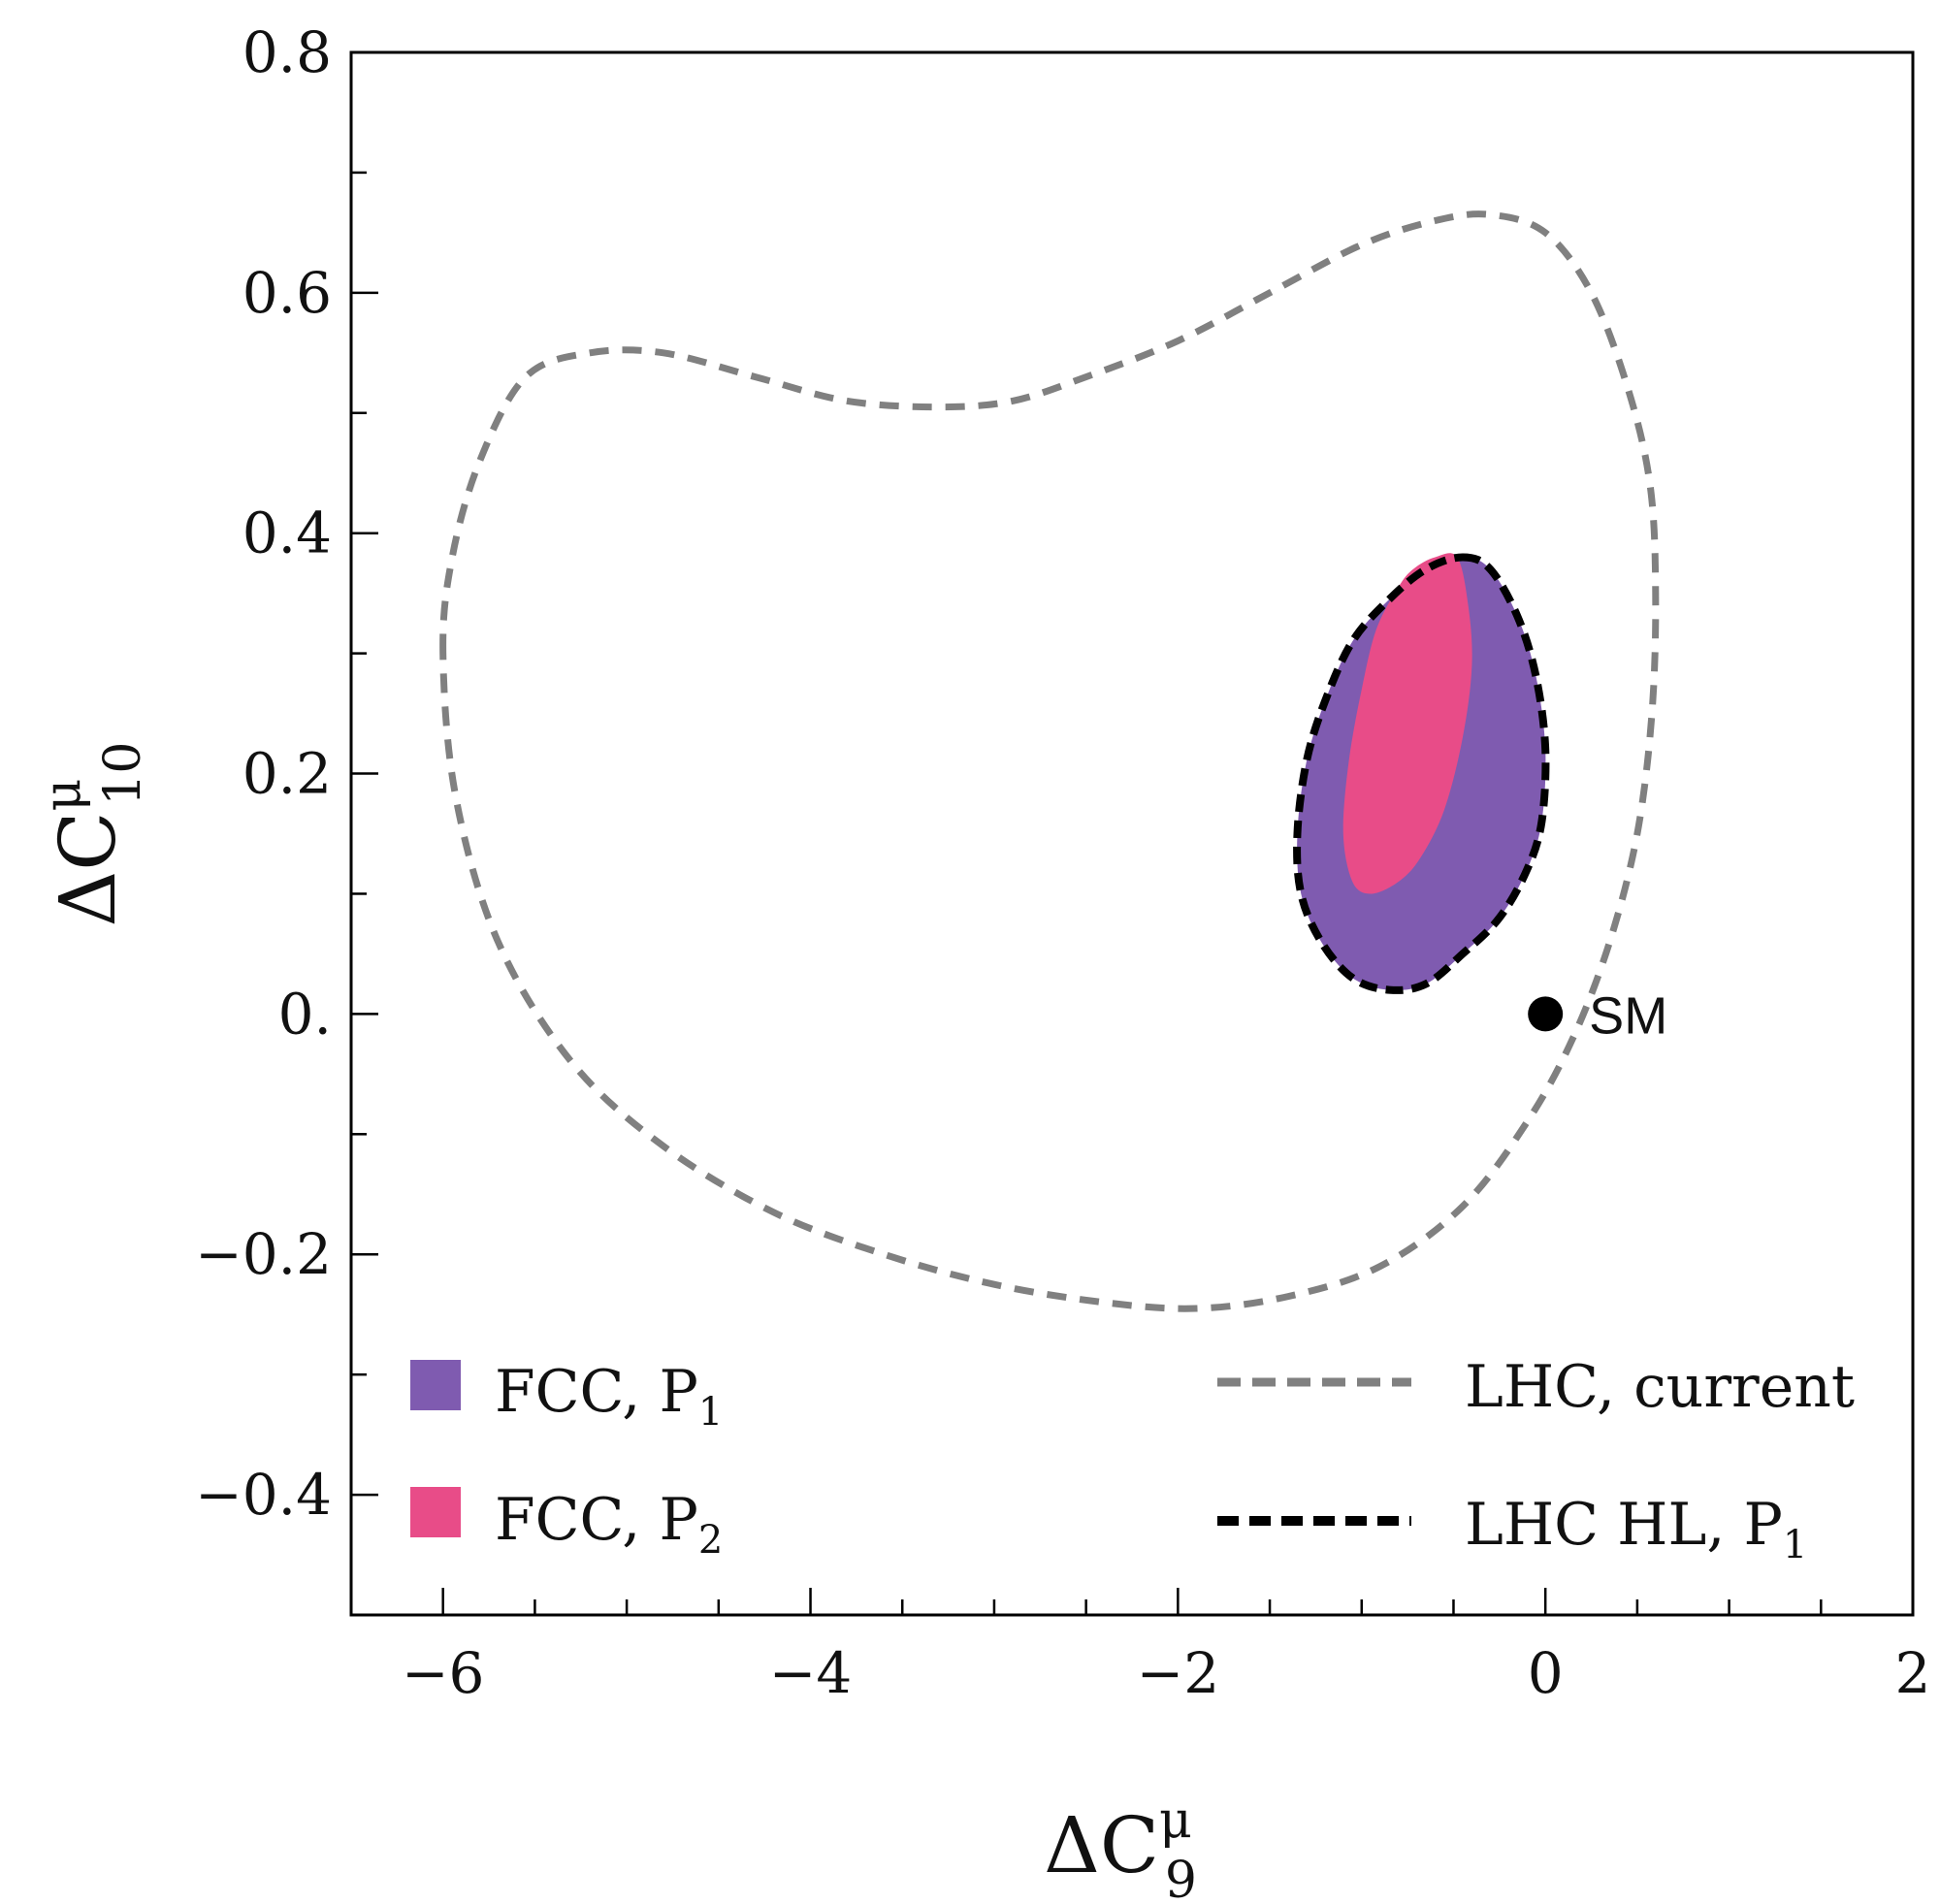 This screenshot has height=1904, width=1940. What do you see at coordinates (287, 52) in the screenshot?
I see `y-tick-label: 0.8` at bounding box center [287, 52].